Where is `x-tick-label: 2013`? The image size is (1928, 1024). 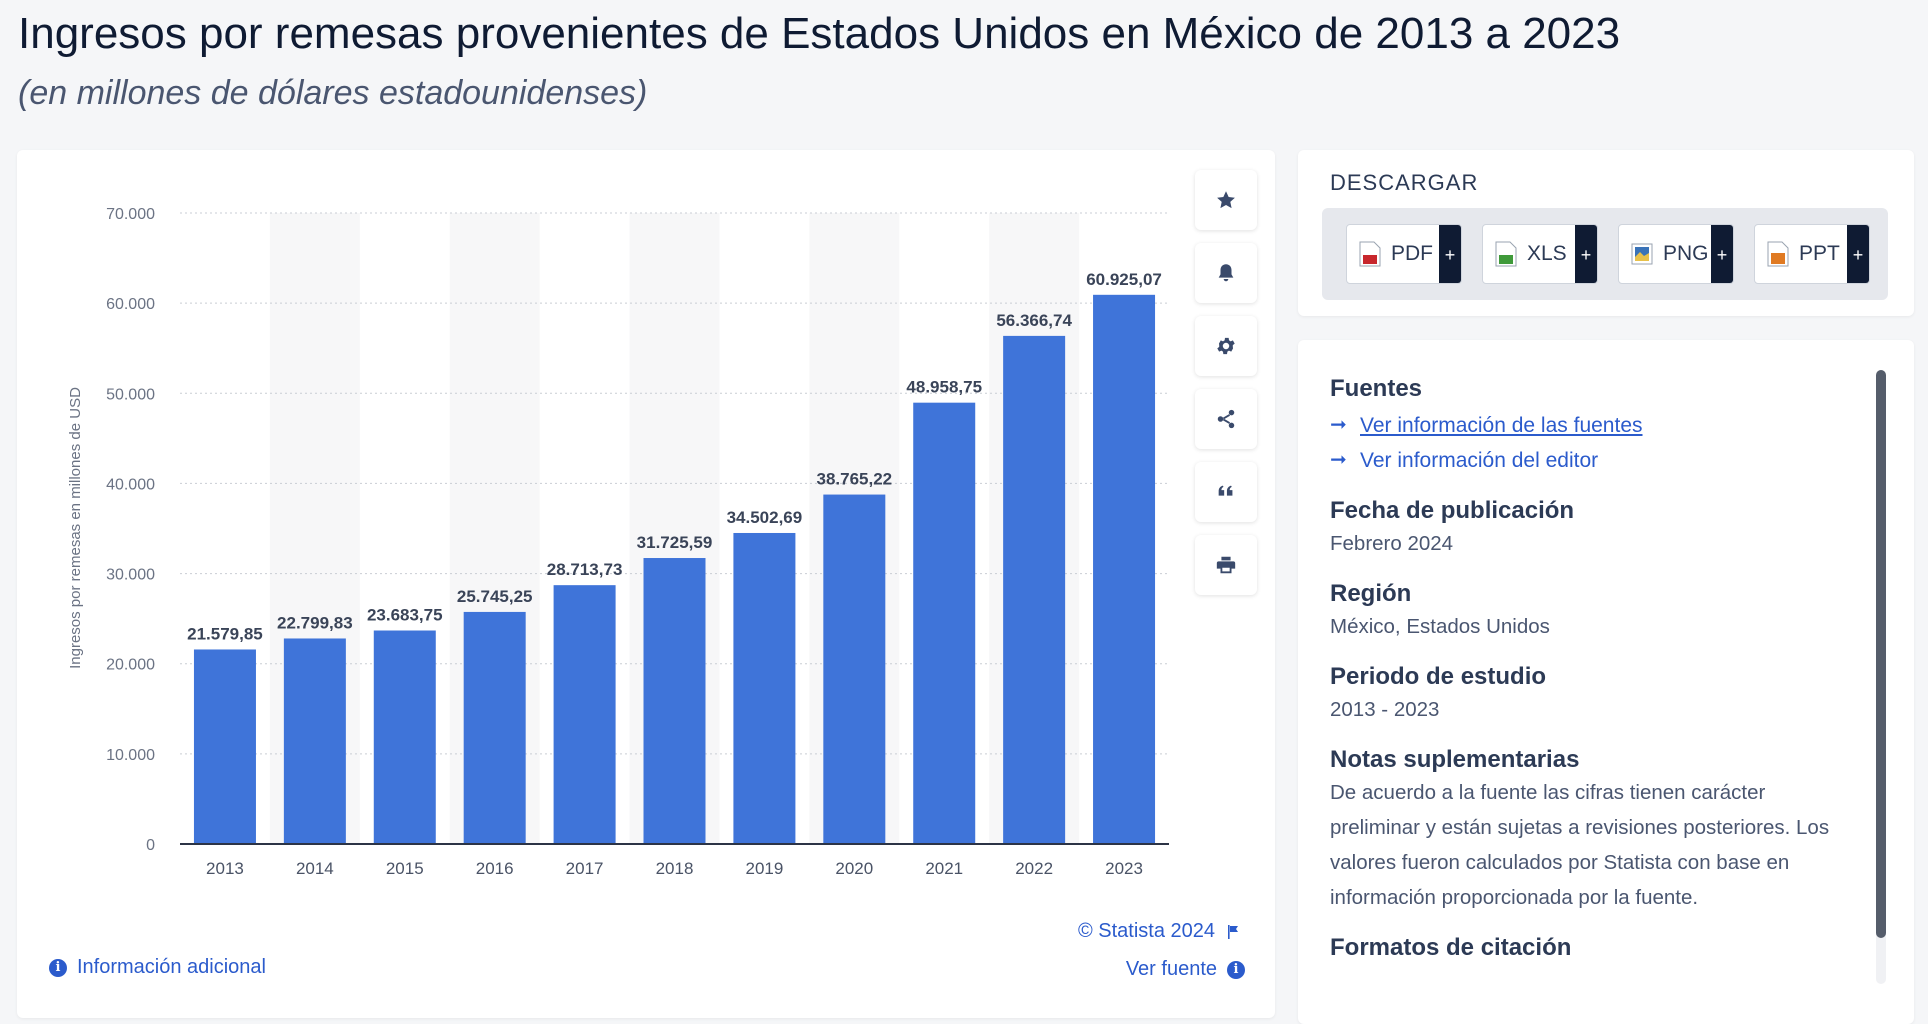
x-tick-label: 2013 is located at coordinates (225, 868).